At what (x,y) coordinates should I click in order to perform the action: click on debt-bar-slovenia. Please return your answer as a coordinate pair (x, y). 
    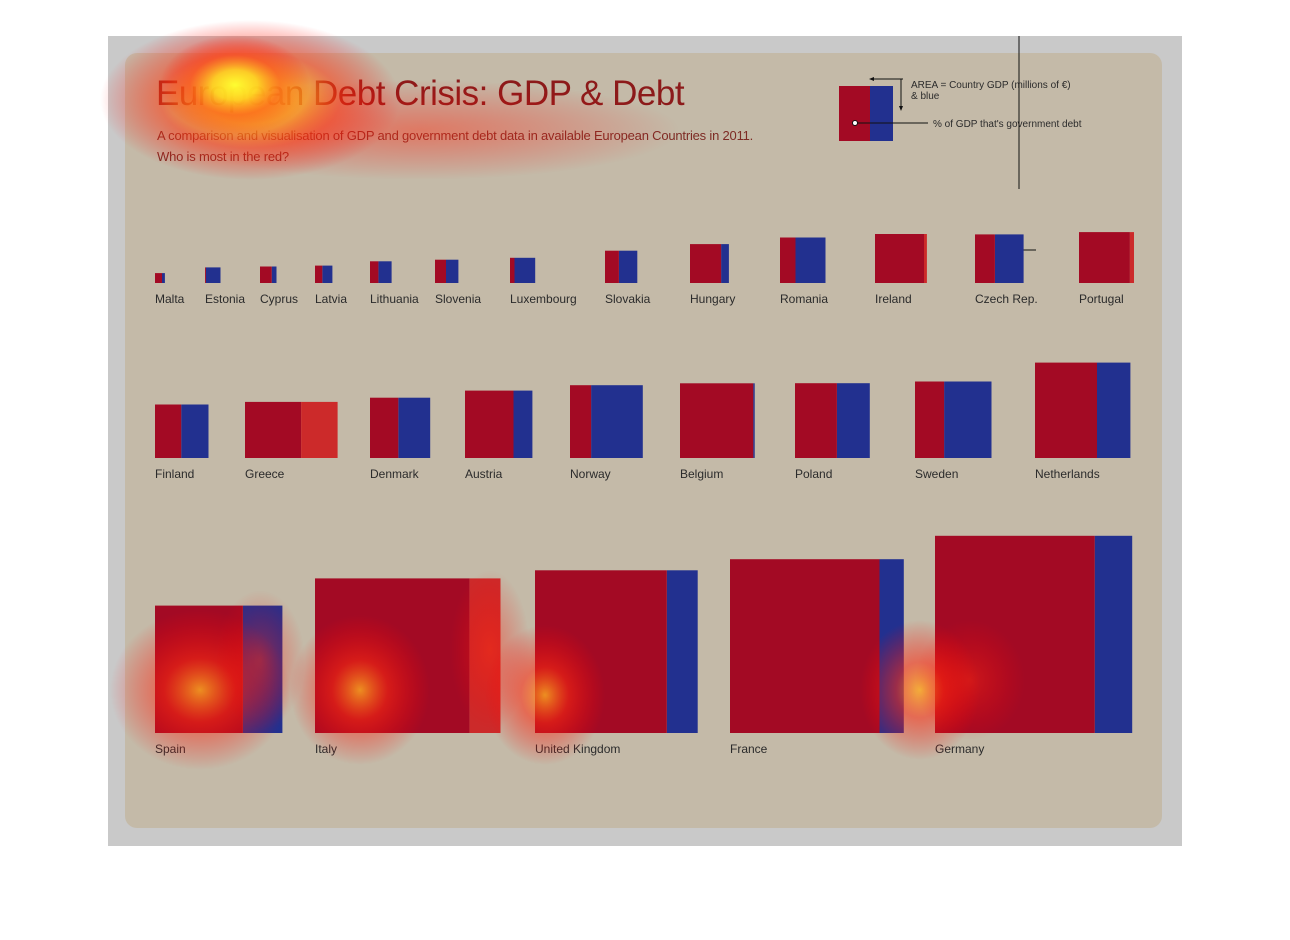
    Looking at the image, I should click on (440, 271).